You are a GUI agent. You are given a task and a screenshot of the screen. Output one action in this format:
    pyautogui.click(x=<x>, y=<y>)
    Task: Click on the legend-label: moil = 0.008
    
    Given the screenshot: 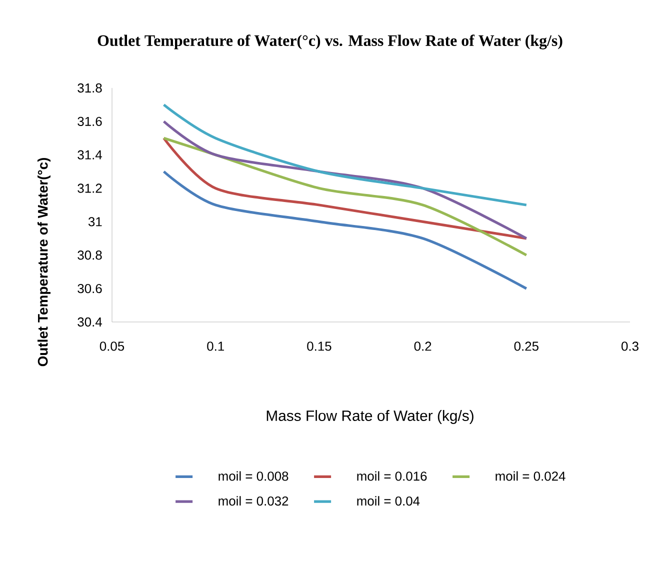 What is the action you would take?
    pyautogui.click(x=253, y=476)
    